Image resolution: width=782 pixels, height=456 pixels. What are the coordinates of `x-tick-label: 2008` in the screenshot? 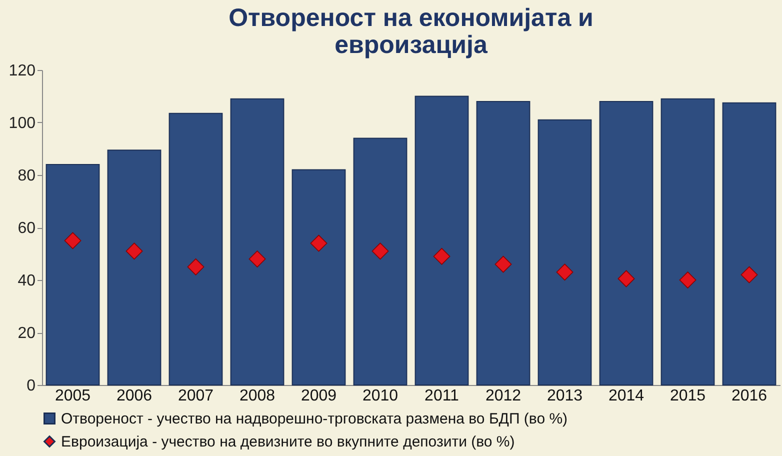 It's located at (257, 396).